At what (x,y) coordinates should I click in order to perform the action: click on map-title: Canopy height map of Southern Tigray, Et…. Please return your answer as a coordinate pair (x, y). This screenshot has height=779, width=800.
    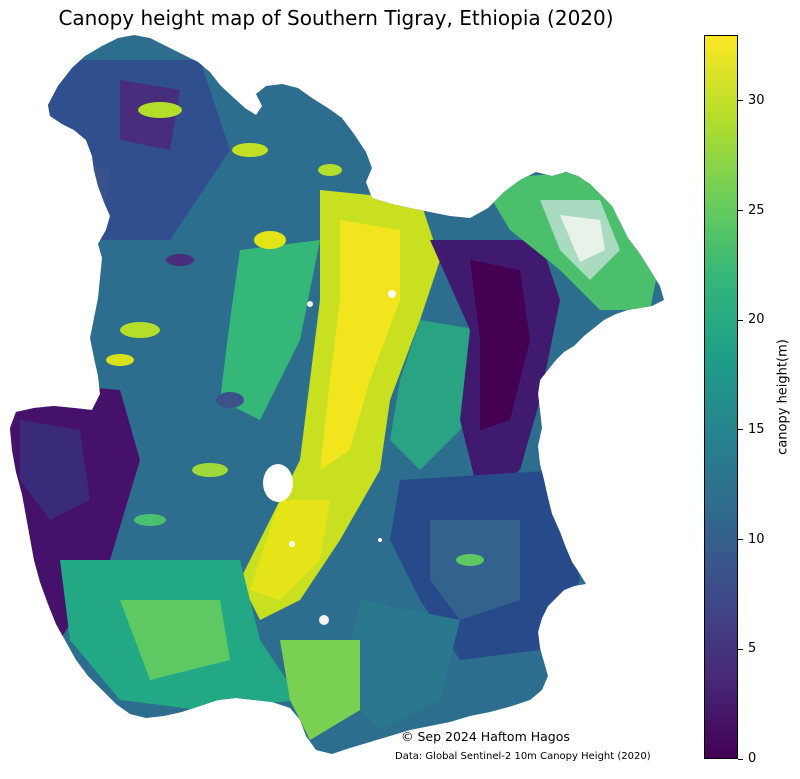
    Looking at the image, I should click on (336, 18).